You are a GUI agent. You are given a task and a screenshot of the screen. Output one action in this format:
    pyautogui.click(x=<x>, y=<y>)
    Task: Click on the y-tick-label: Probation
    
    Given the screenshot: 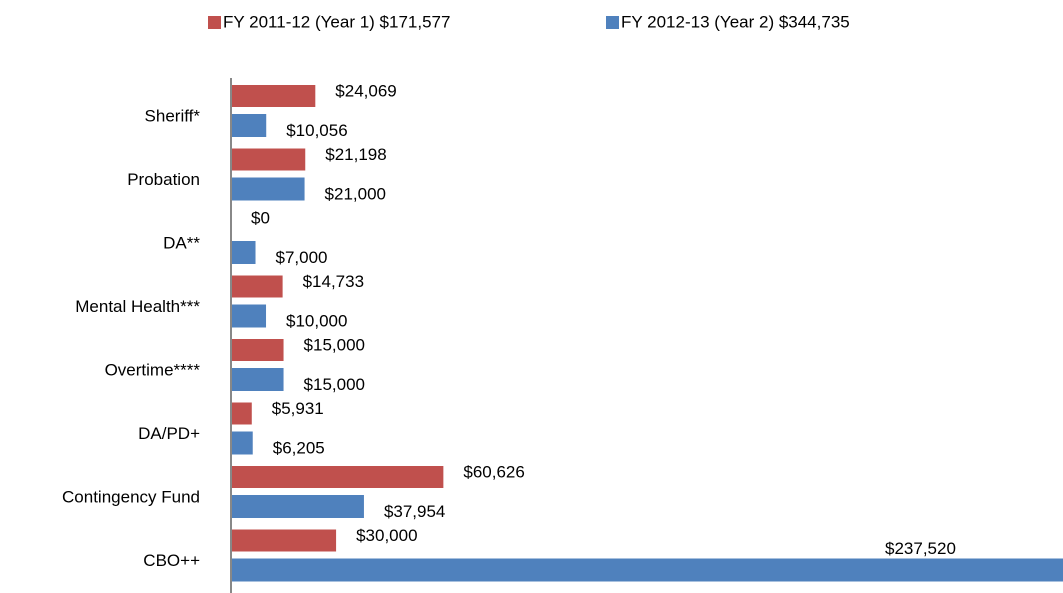 What is the action you would take?
    pyautogui.click(x=163, y=179)
    